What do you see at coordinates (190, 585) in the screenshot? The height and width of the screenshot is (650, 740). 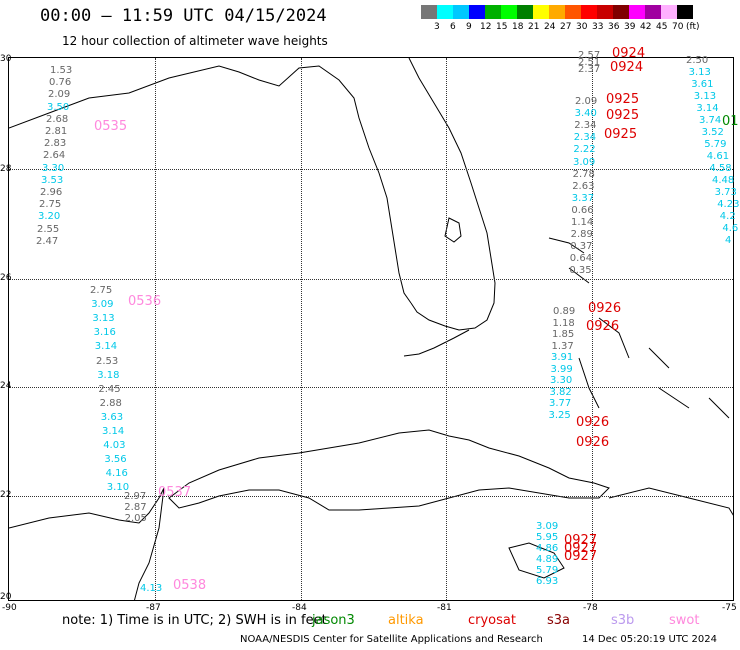 I see `pass-time-label: 0538` at bounding box center [190, 585].